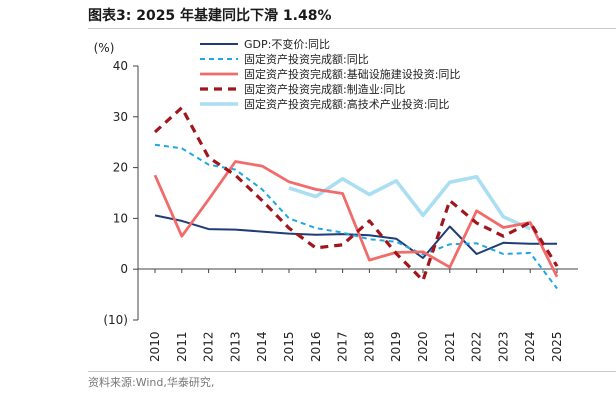  Describe the element at coordinates (557, 346) in the screenshot. I see `x-tick-label: 2025` at that location.